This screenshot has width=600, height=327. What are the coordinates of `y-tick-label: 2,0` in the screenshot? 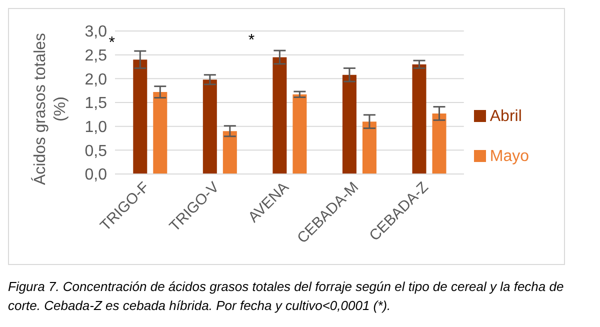 It's located at (96, 79).